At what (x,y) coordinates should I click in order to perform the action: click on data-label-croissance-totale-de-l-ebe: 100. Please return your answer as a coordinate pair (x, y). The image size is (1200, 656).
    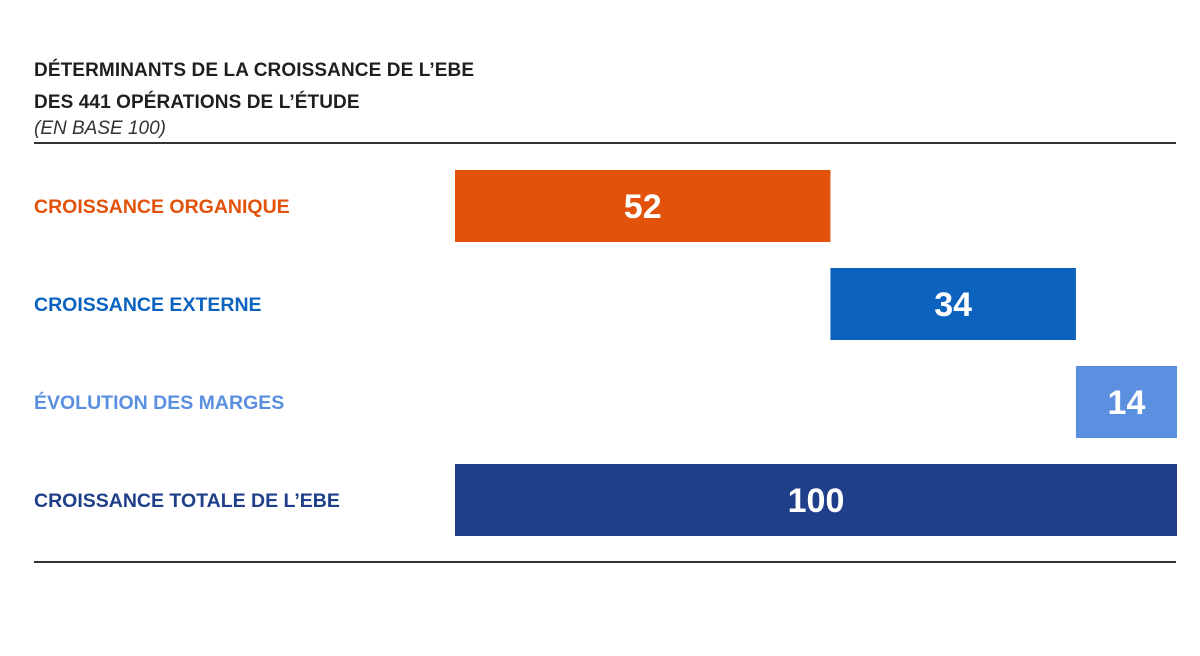
    Looking at the image, I should click on (816, 501).